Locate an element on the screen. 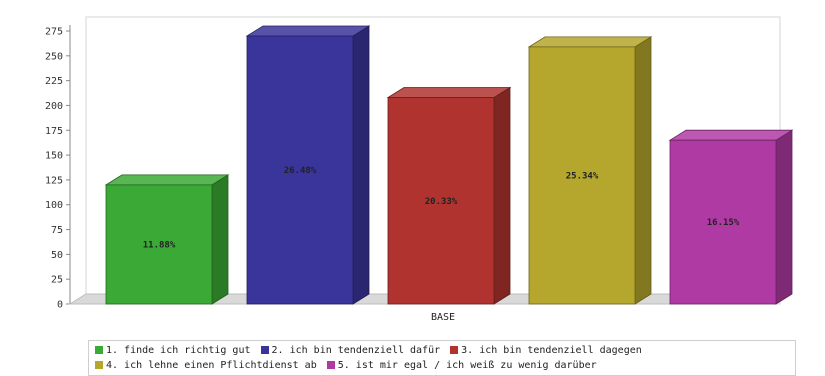  legend-item-1: 1. finde ich richtig gut is located at coordinates (173, 350).